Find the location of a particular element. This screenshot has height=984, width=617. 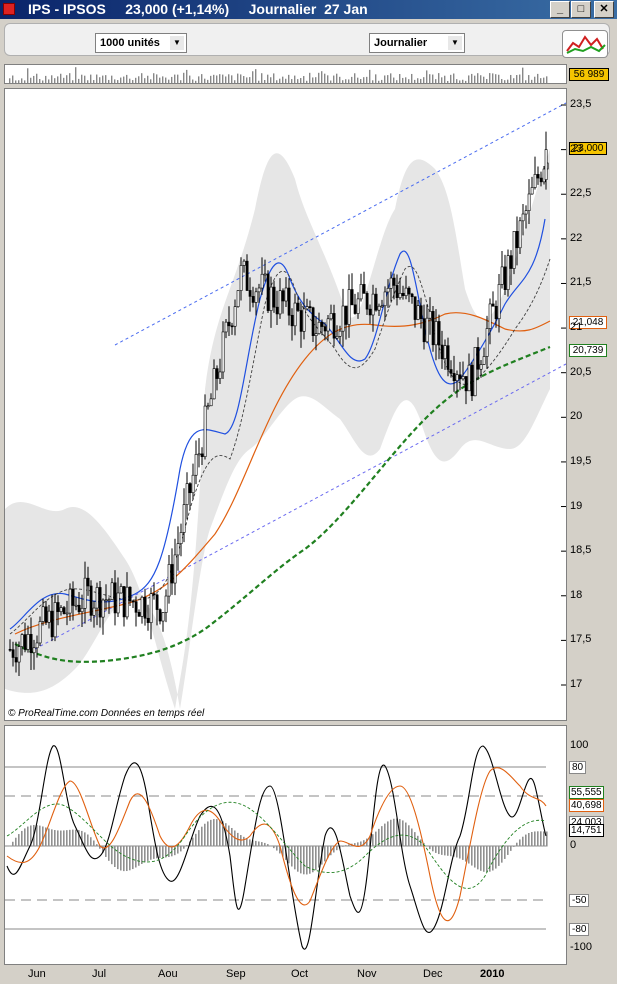

chart-type-icon is located at coordinates (586, 44).